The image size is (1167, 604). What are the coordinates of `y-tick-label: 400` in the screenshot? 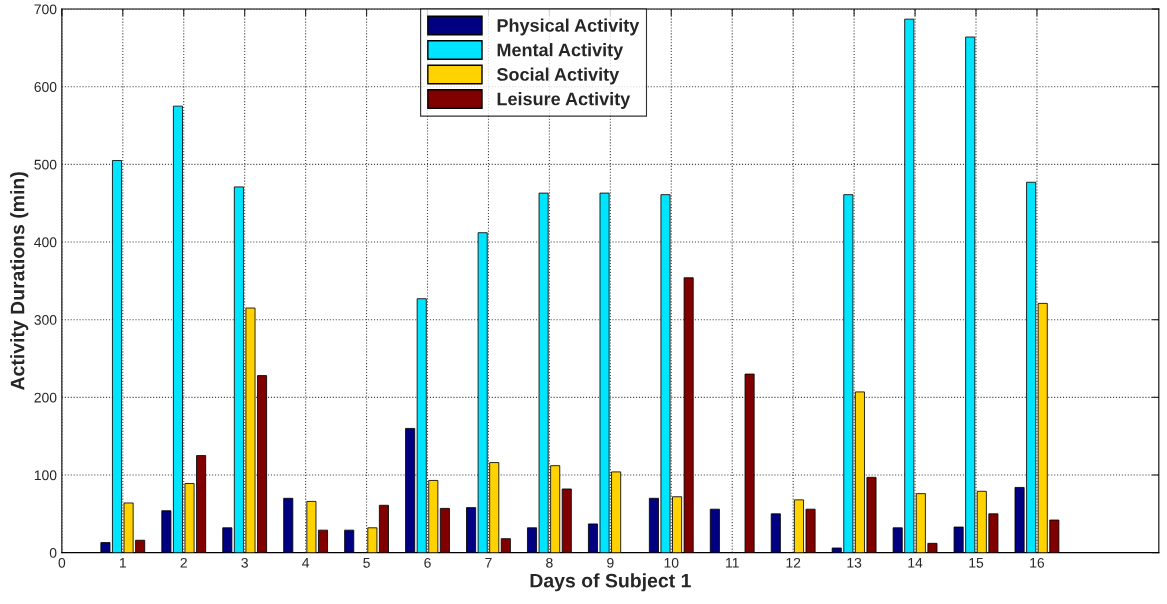 It's located at (45, 242).